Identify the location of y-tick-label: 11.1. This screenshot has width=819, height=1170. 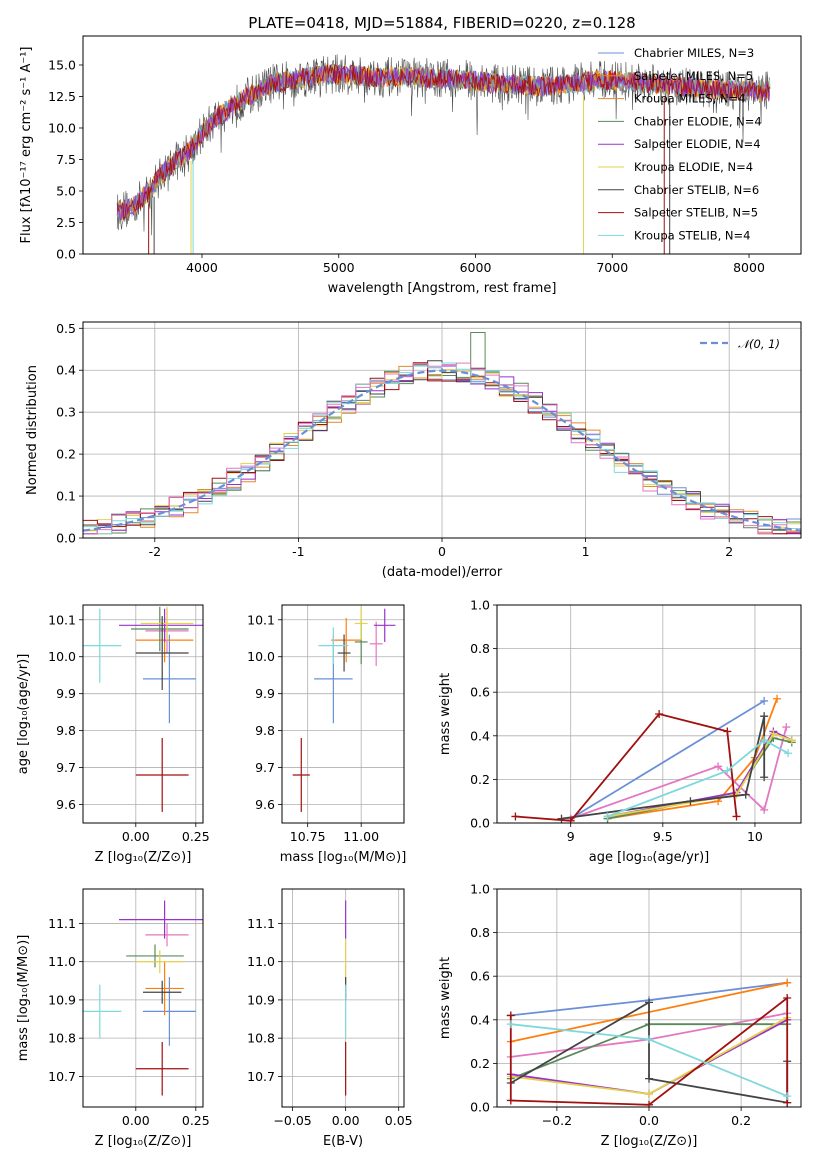
(261, 923).